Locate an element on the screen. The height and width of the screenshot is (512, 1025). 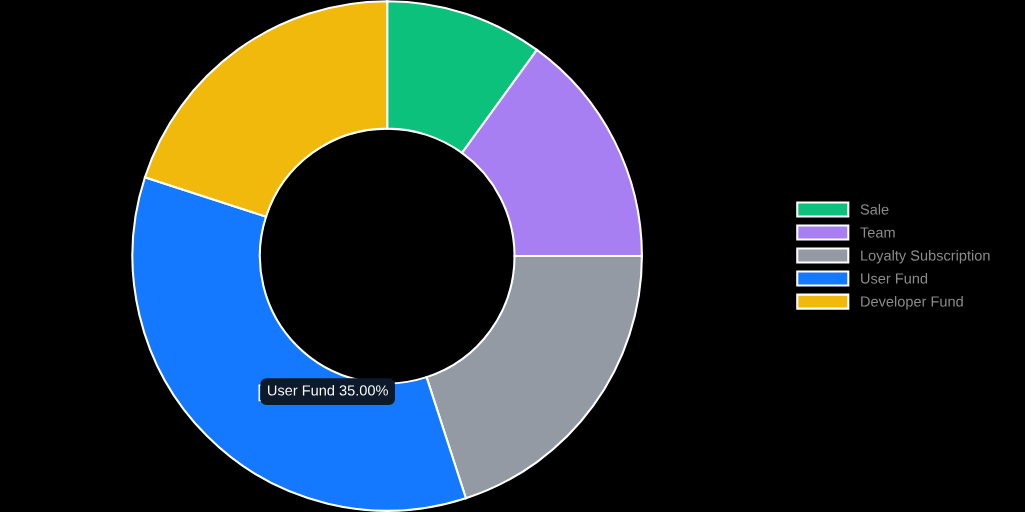
legend-label: Developer Fund is located at coordinates (912, 302).